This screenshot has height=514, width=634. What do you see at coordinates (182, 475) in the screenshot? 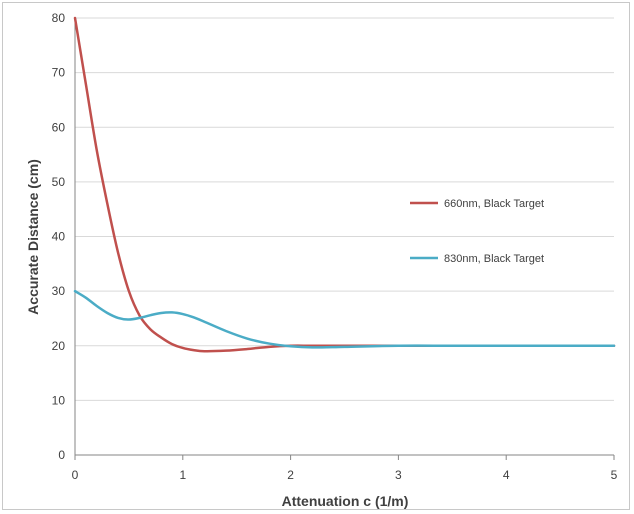
I see `x-tick-label: 1` at bounding box center [182, 475].